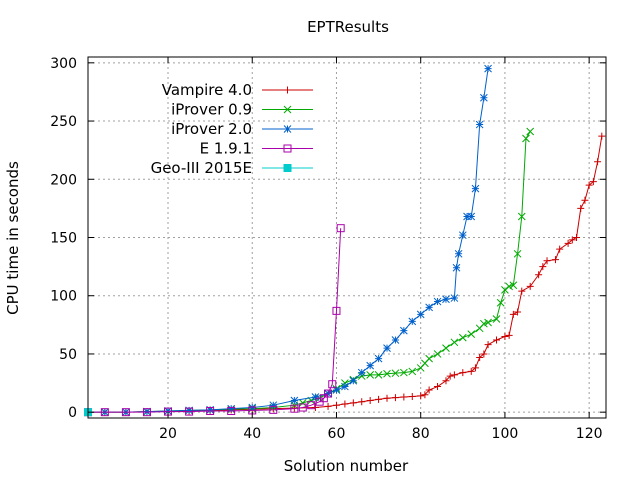  What do you see at coordinates (505, 434) in the screenshot?
I see `x-tick-label: 100` at bounding box center [505, 434].